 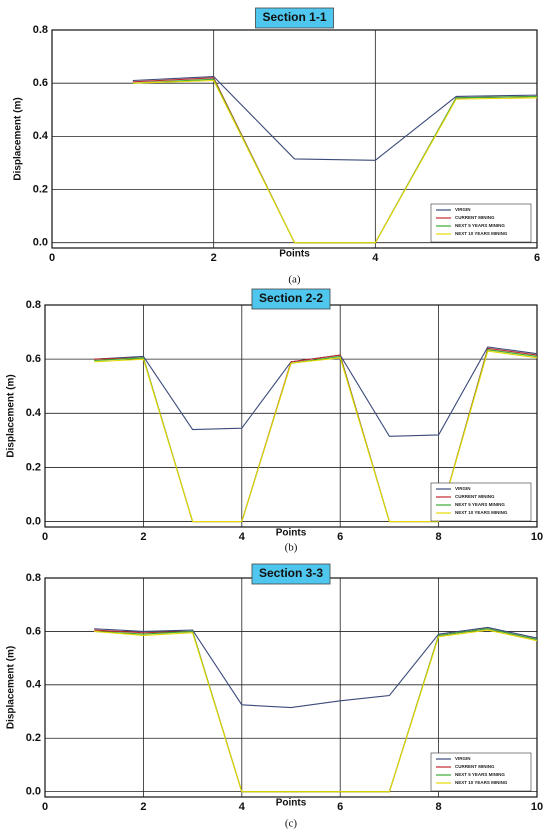 I want to click on chart-title: Section 3-3, so click(x=291, y=573).